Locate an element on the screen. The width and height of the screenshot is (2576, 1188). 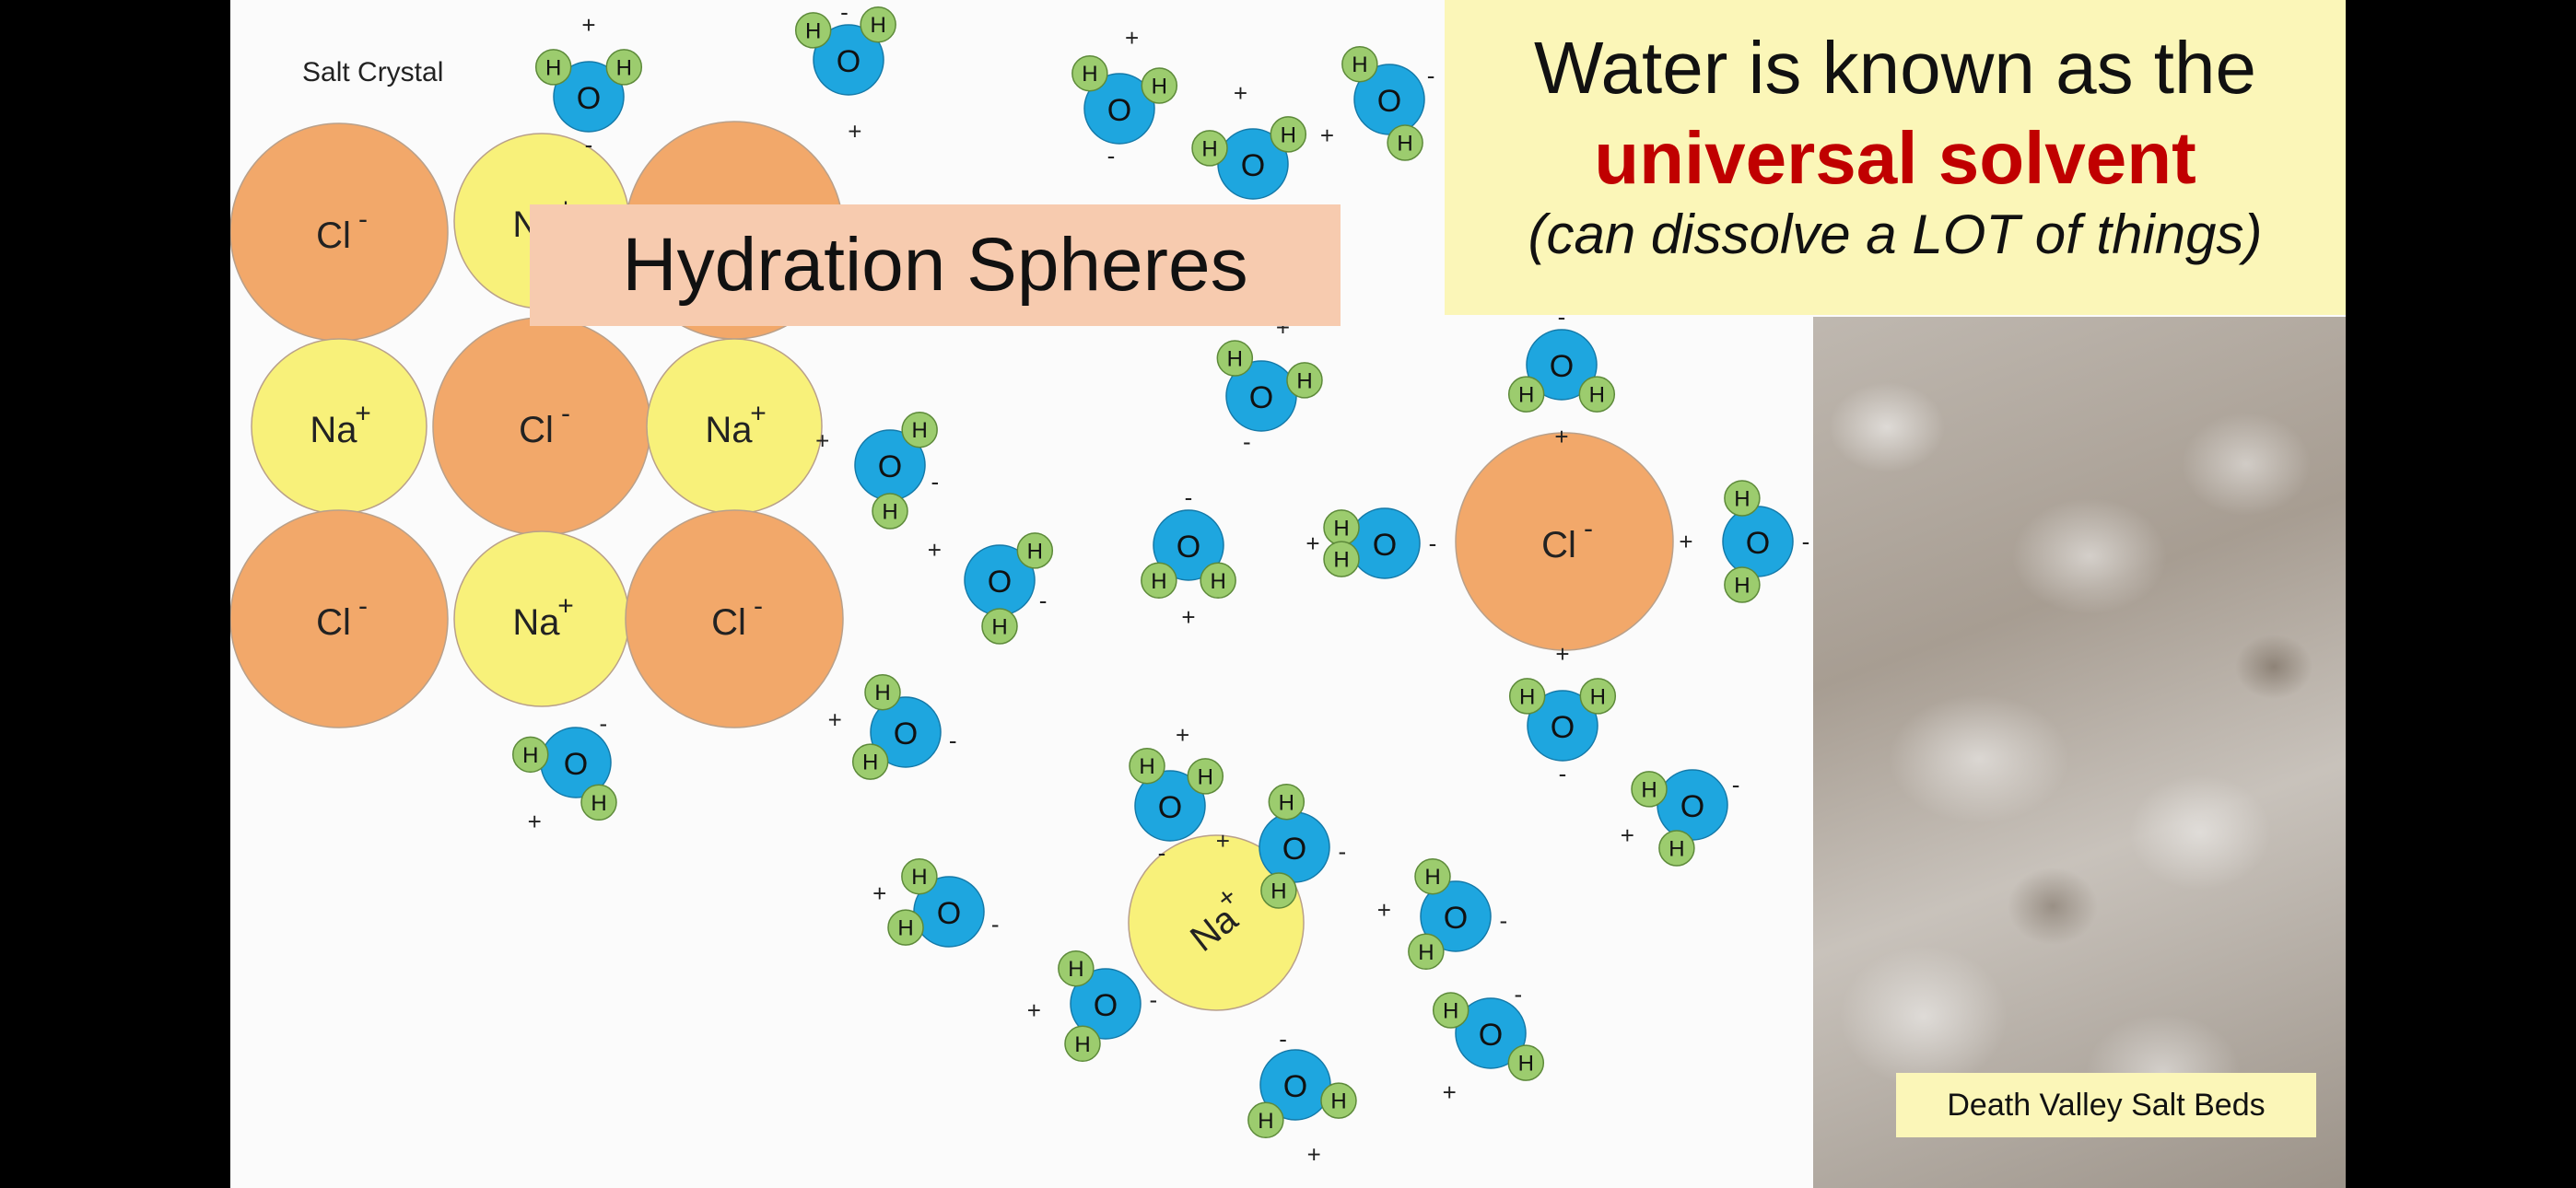
photo-caption-box: Death Valley Salt Beds is located at coordinates (2106, 1105).